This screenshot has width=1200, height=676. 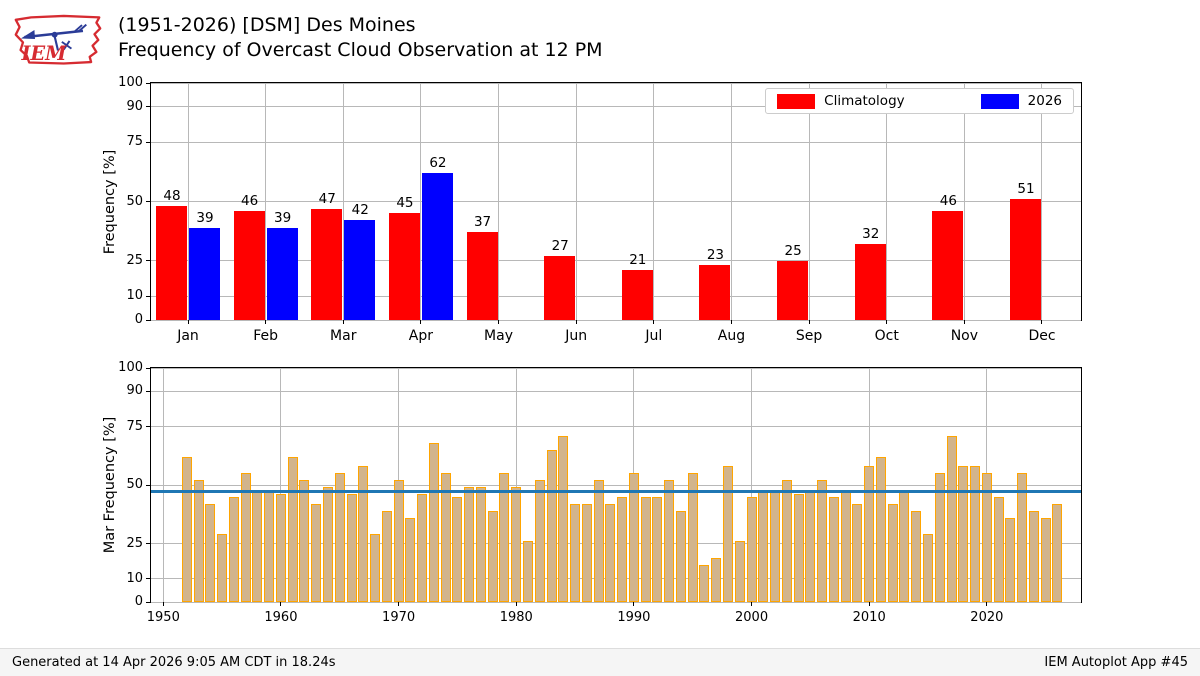 I want to click on bar-march-2016, so click(x=939, y=537).